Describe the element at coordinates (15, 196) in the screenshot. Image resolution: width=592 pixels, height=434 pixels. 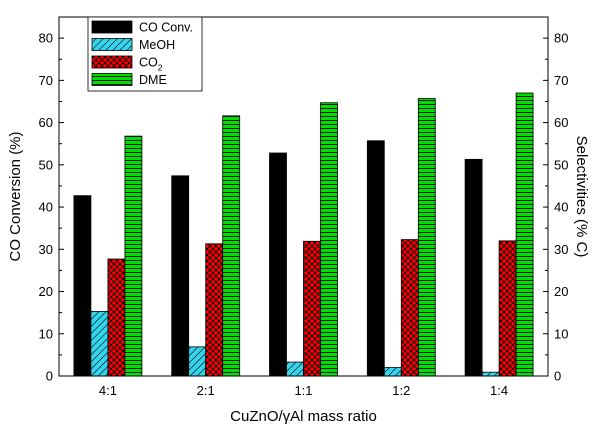
I see `y-axis-title-left: CO Conversion (%)` at that location.